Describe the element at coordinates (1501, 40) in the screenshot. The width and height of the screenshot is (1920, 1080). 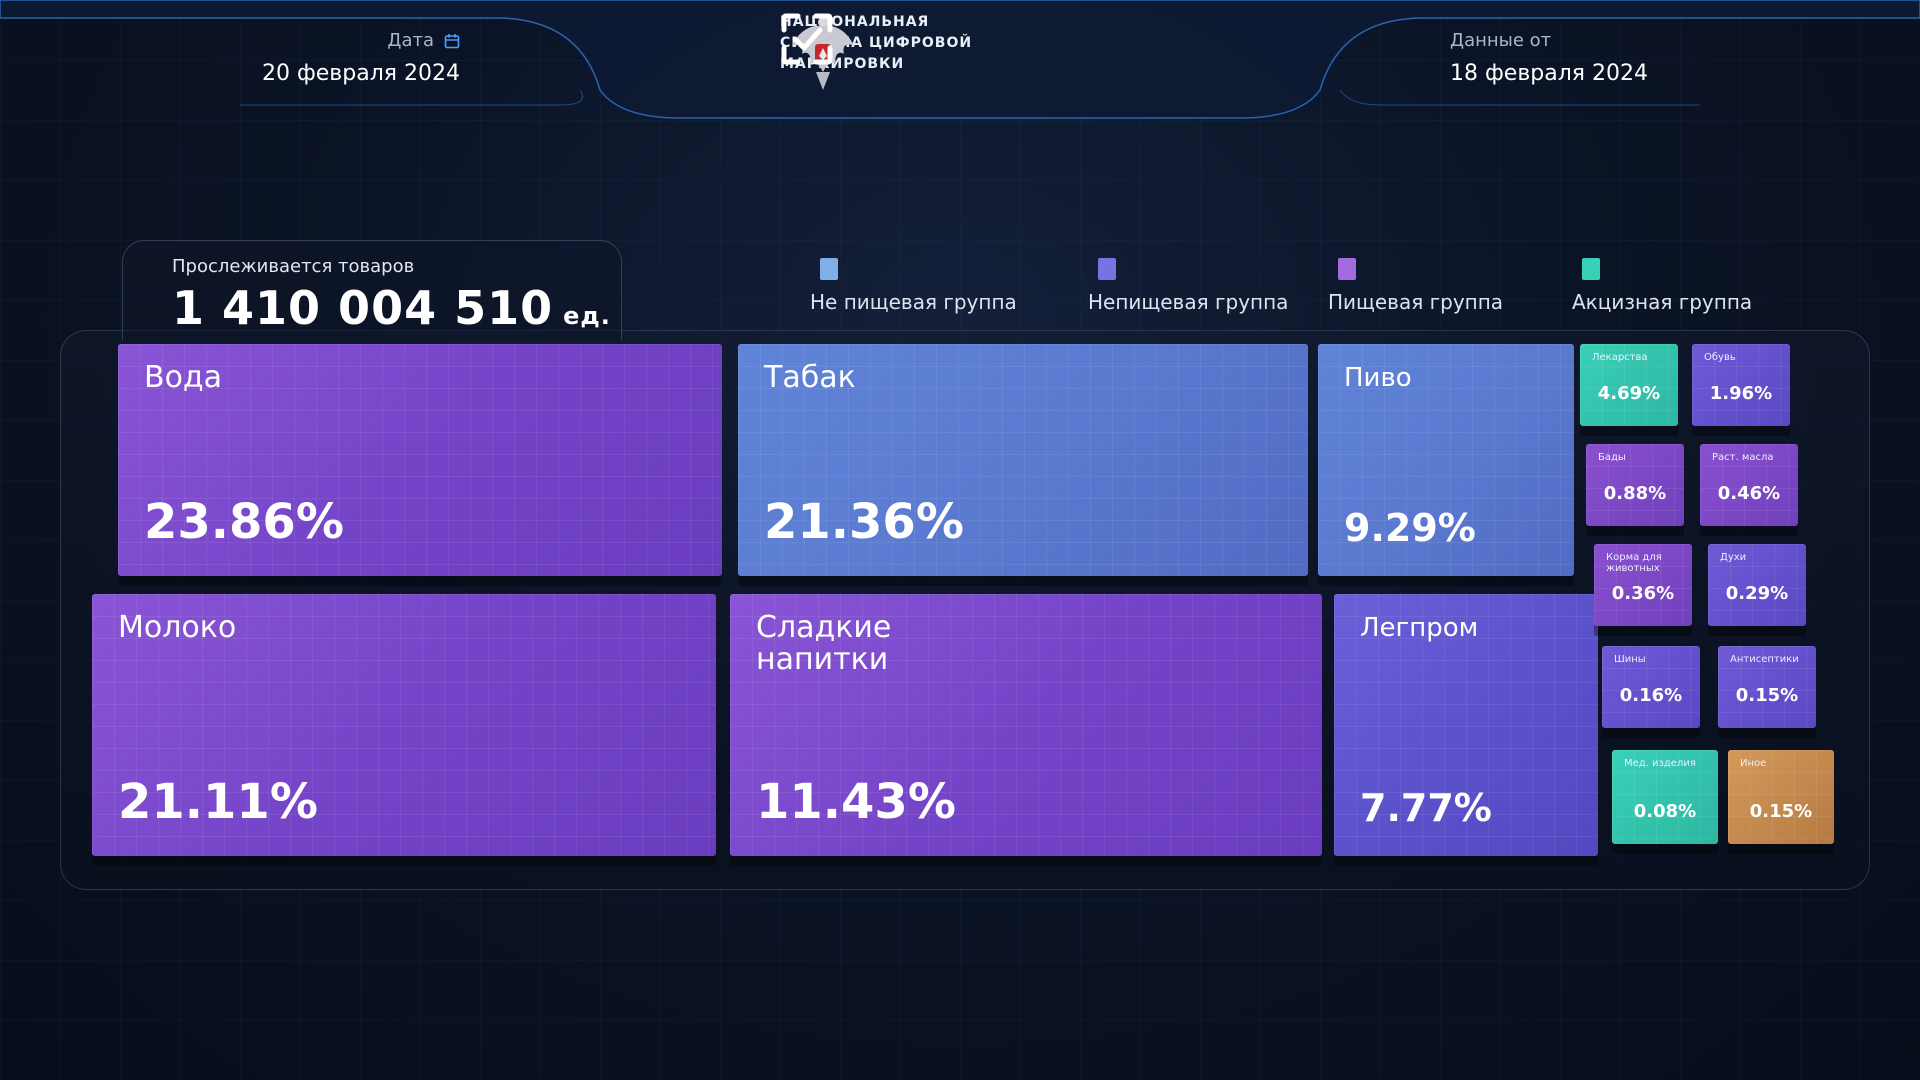
I see `data-from-label: Данные от` at that location.